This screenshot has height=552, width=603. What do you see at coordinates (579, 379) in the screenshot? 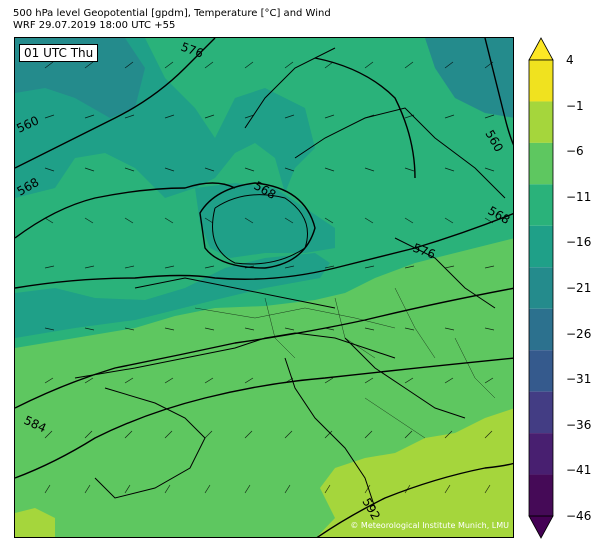
I see `colorbar-tick-label: −31` at bounding box center [579, 379].